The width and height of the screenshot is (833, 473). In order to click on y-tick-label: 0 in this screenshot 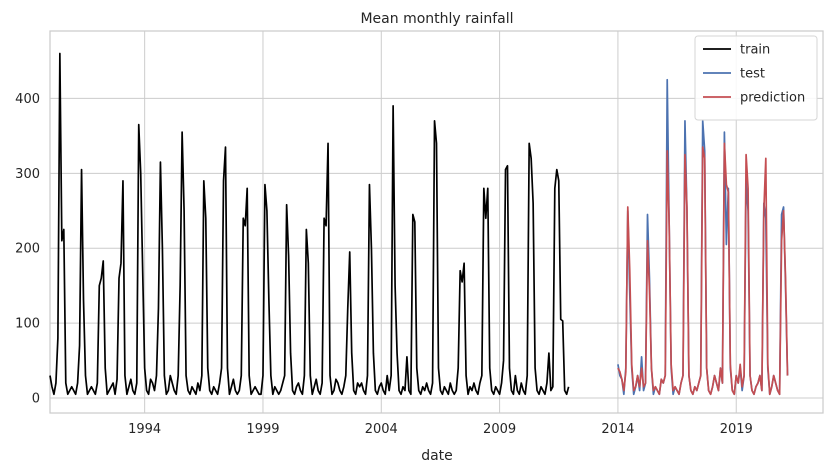, I will do `click(36, 399)`.